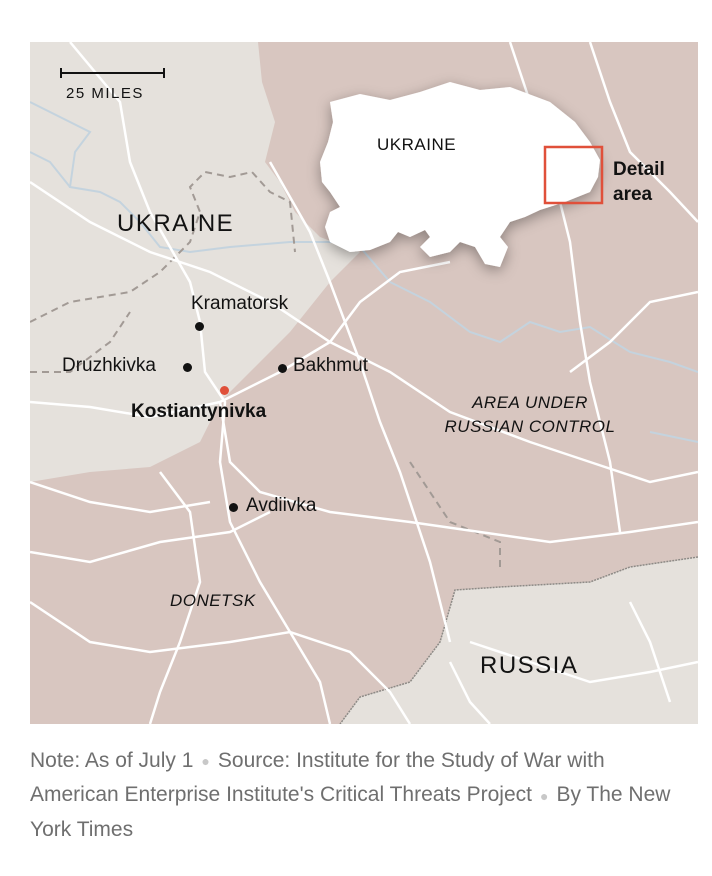 Image resolution: width=712 pixels, height=876 pixels. Describe the element at coordinates (530, 426) in the screenshot. I see `occupied-label-line2: RUSSIAN CONTROL` at that location.